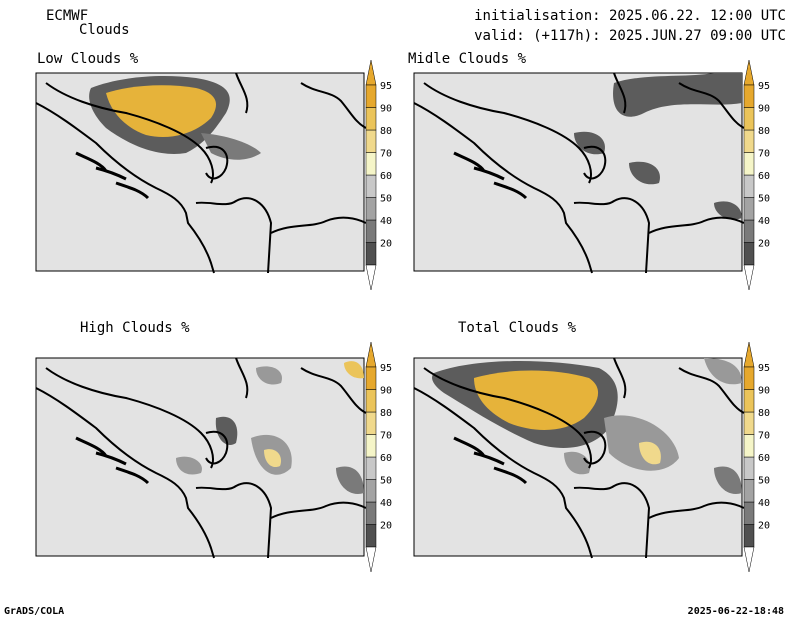 The image size is (800, 618). What do you see at coordinates (630, 36) in the screenshot?
I see `valid-time-label: valid: (+117h): 2025.JUN.27 09:00 UTC` at bounding box center [630, 36].